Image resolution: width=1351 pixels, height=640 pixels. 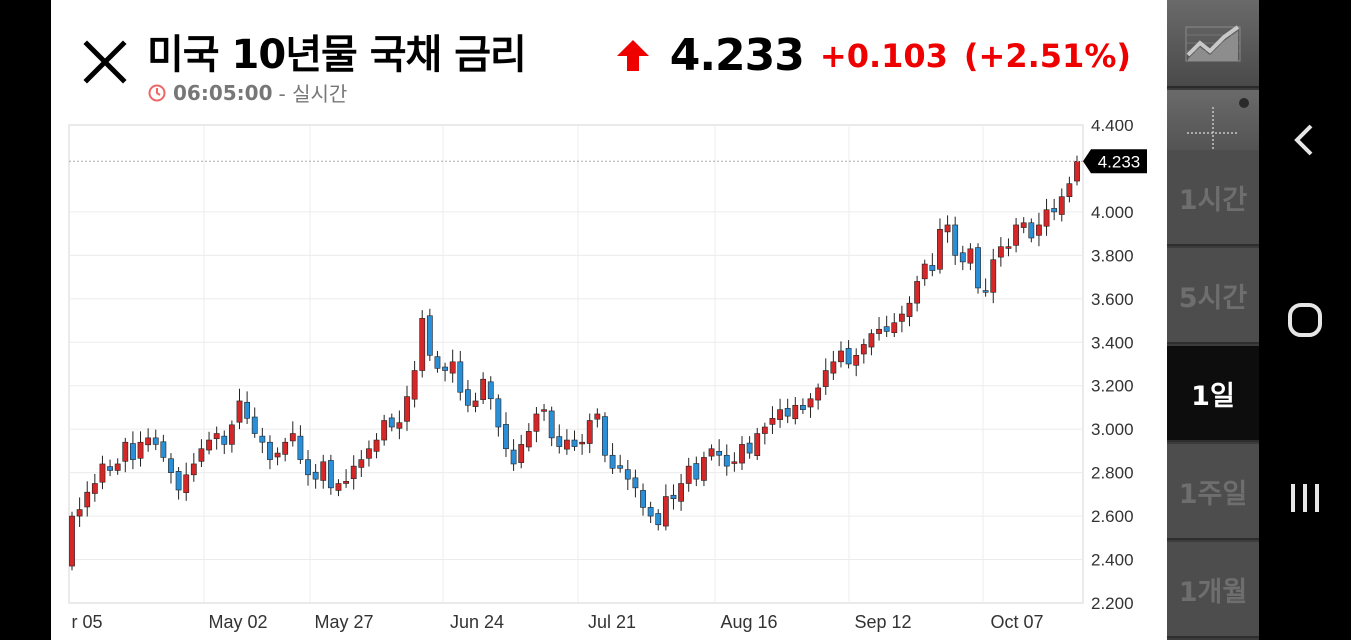 I want to click on recents-button, so click(x=1305, y=498).